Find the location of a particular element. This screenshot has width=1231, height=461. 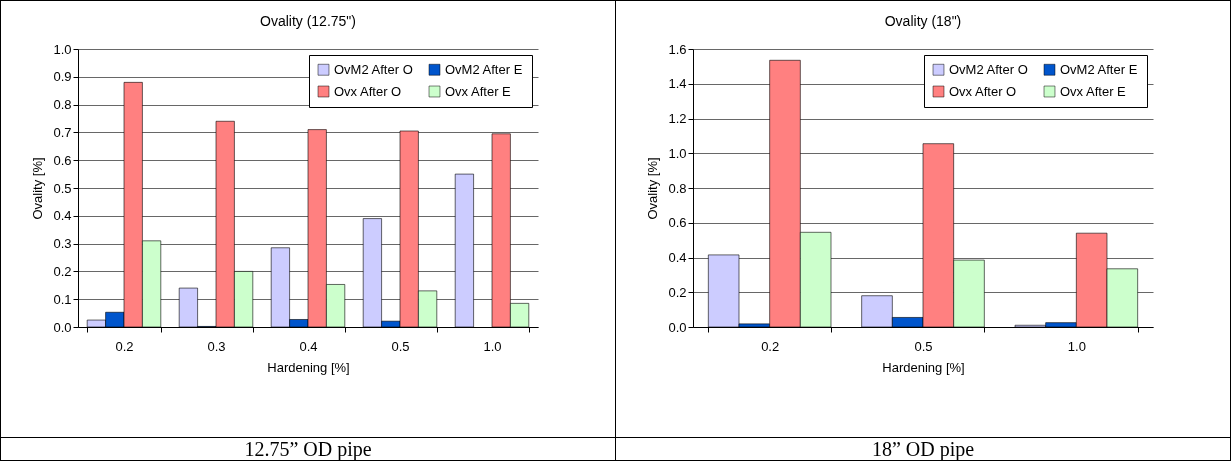

x-tick-label: 0.3 is located at coordinates (216, 346).